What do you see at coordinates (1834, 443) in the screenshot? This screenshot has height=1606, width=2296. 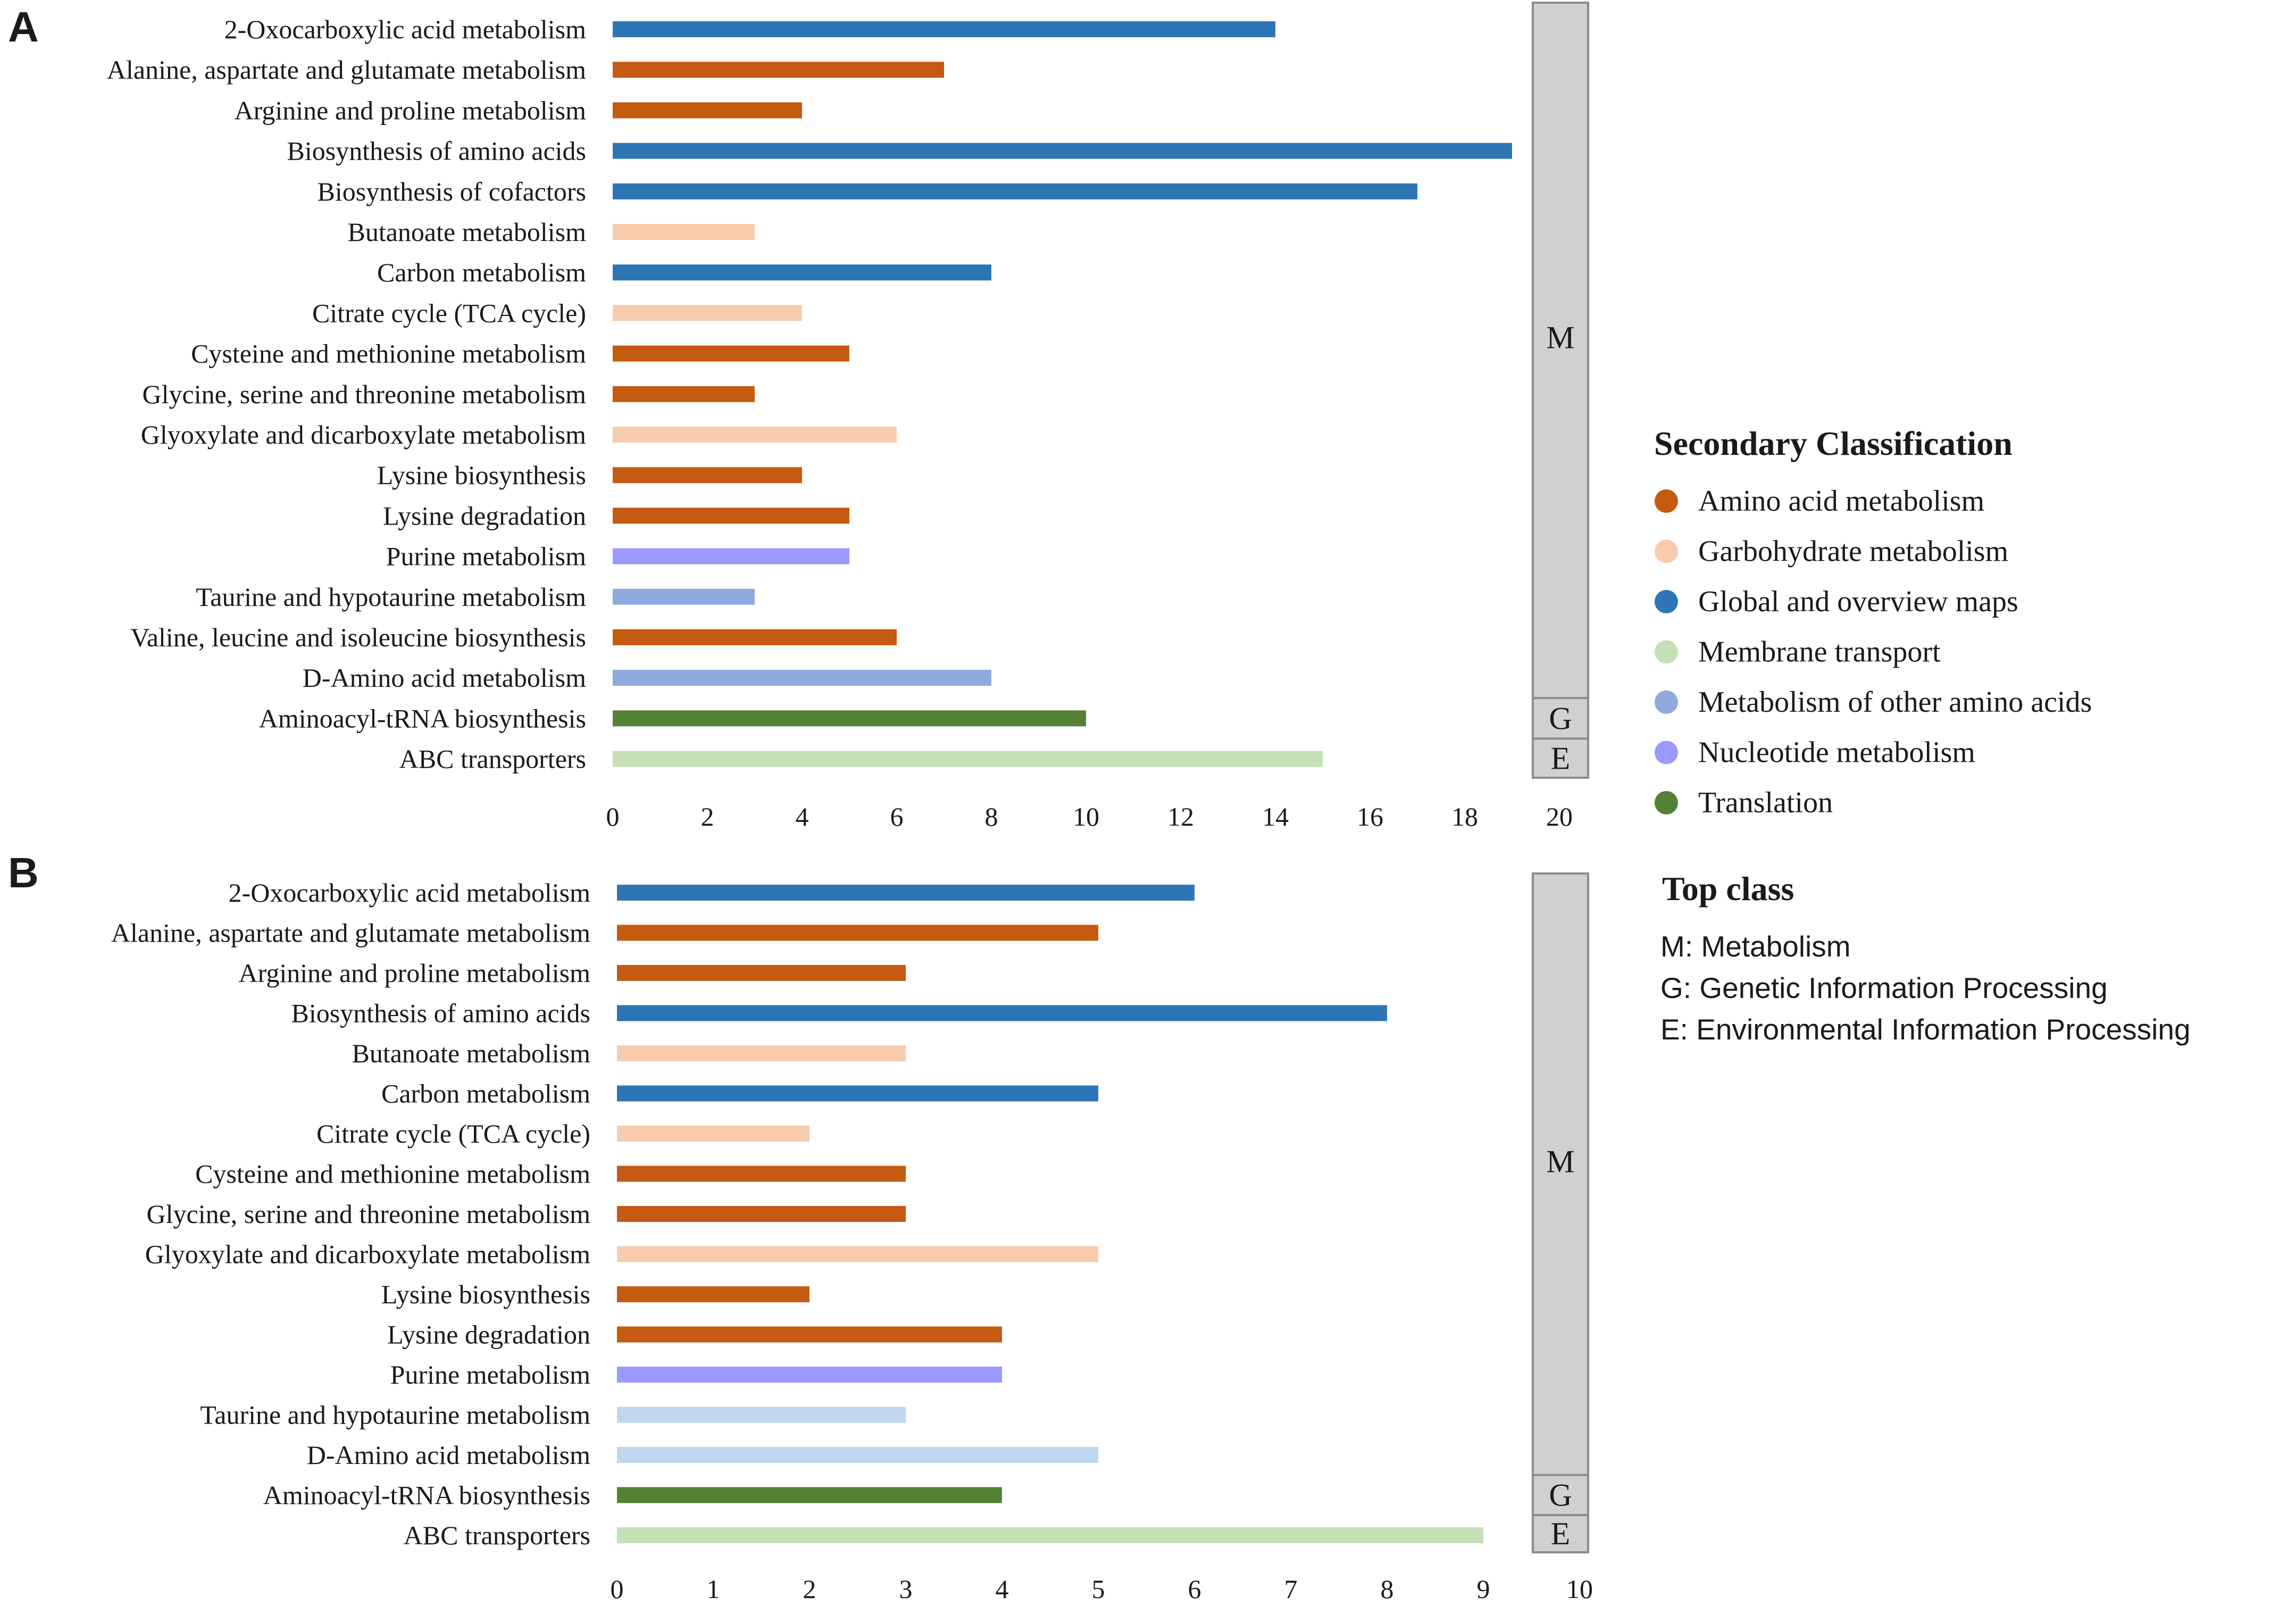 I see `legend-title-secondary: Secondary Classification` at bounding box center [1834, 443].